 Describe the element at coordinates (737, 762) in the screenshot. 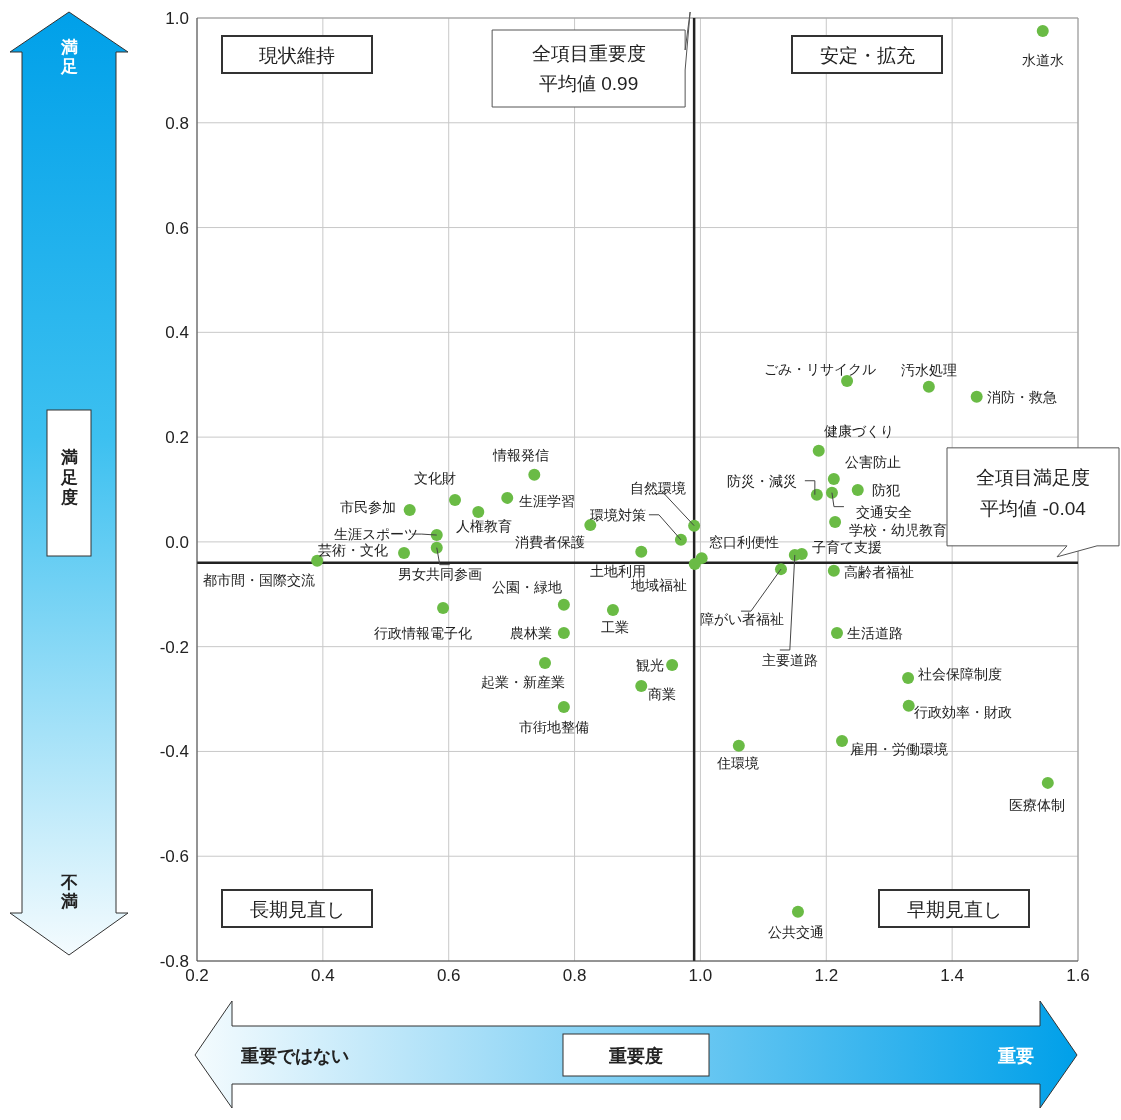

I see `annotation: 住環境` at that location.